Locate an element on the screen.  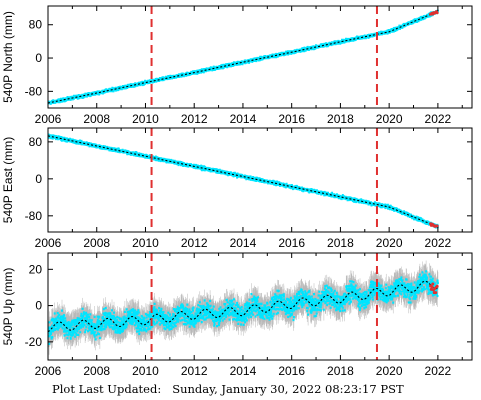
y-axis-label: 540P North (mm) is located at coordinates (8, 57).